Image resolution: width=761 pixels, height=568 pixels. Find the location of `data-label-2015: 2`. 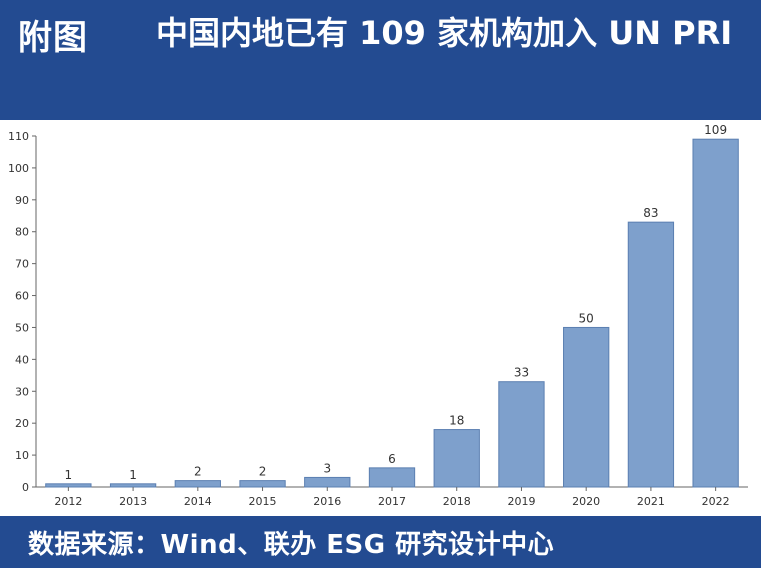

data-label-2015: 2 is located at coordinates (263, 472).